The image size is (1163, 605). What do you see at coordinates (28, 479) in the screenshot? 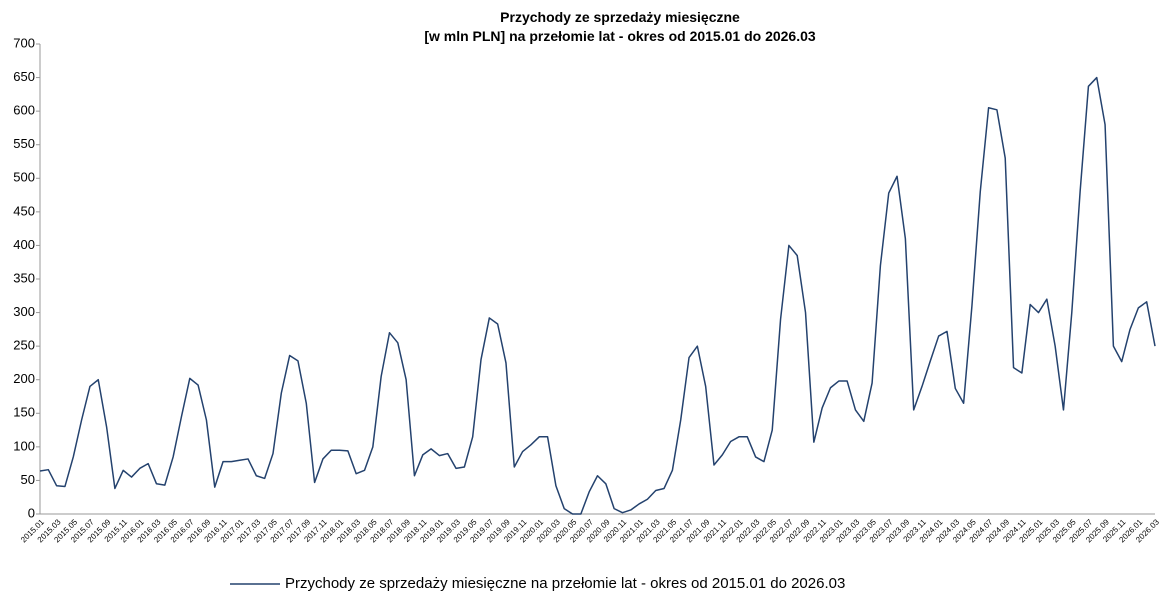
I see `y-tick-label: 50` at bounding box center [28, 479].